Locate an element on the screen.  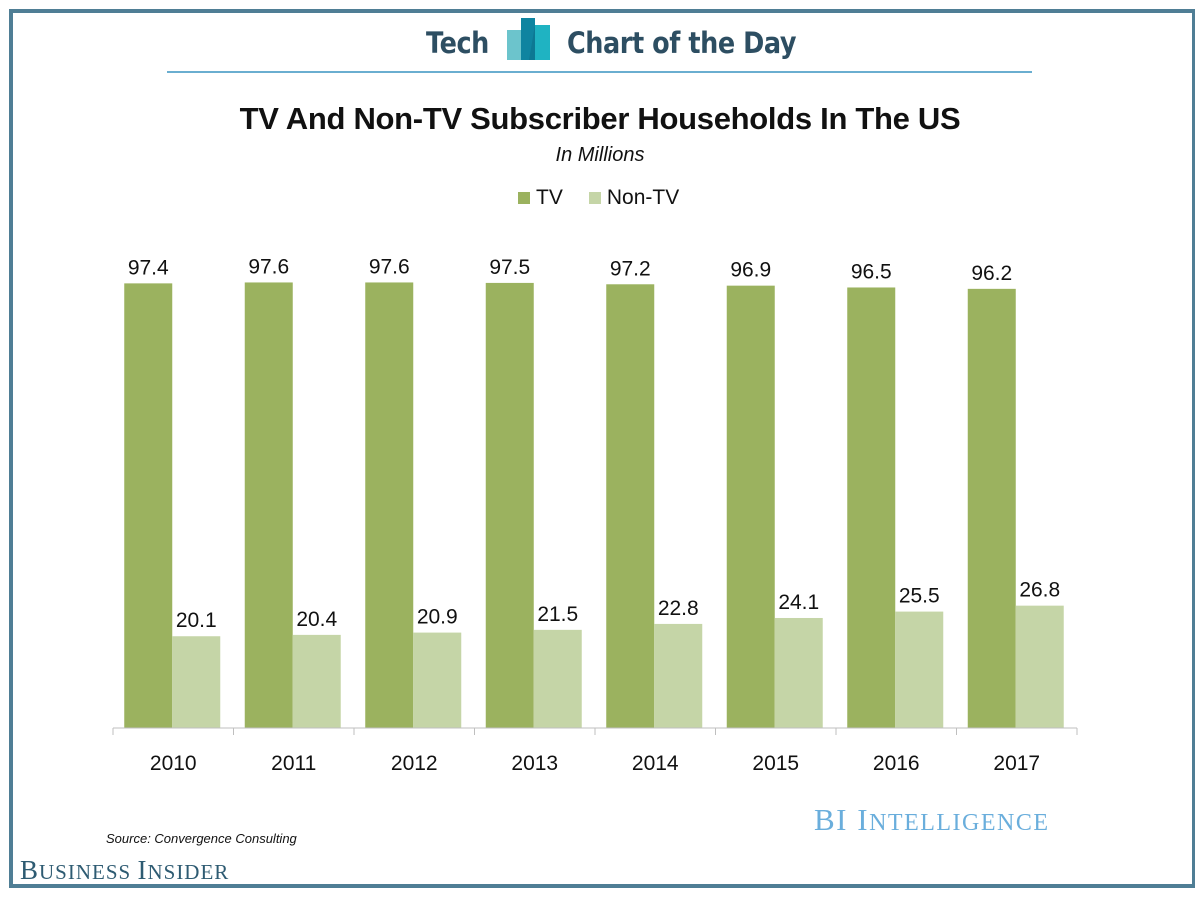
bar-non-tv-2015 is located at coordinates (798, 672).